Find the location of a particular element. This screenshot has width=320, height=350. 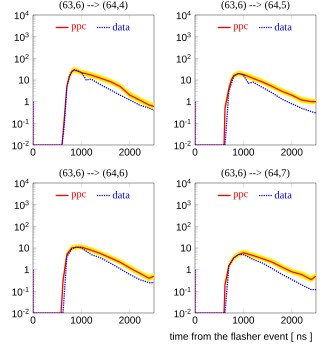

chart-title: (63,6) --> (64,7) is located at coordinates (256, 173).